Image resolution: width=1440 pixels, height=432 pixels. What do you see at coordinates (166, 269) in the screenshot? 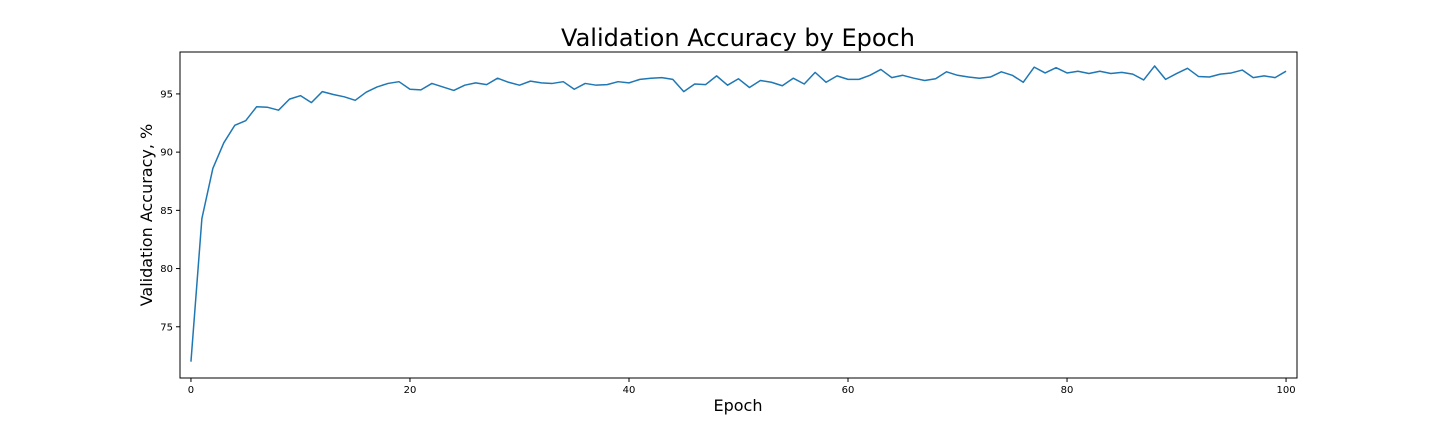
I see `y-tick-label: 80` at bounding box center [166, 269].